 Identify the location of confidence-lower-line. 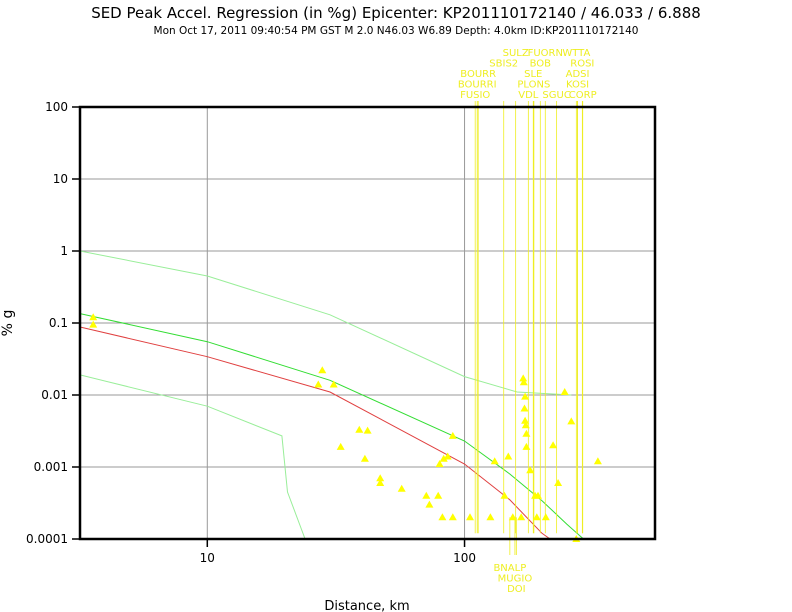
(193, 456).